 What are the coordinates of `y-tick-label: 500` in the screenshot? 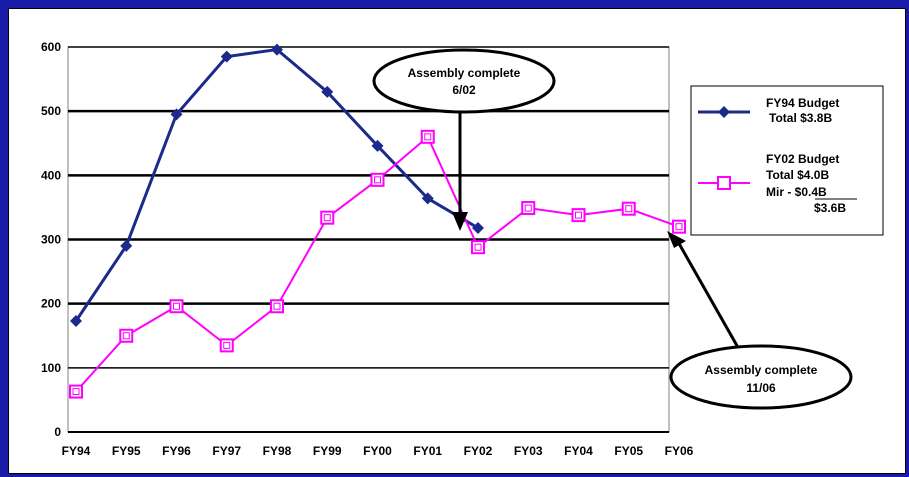 It's located at (51, 111).